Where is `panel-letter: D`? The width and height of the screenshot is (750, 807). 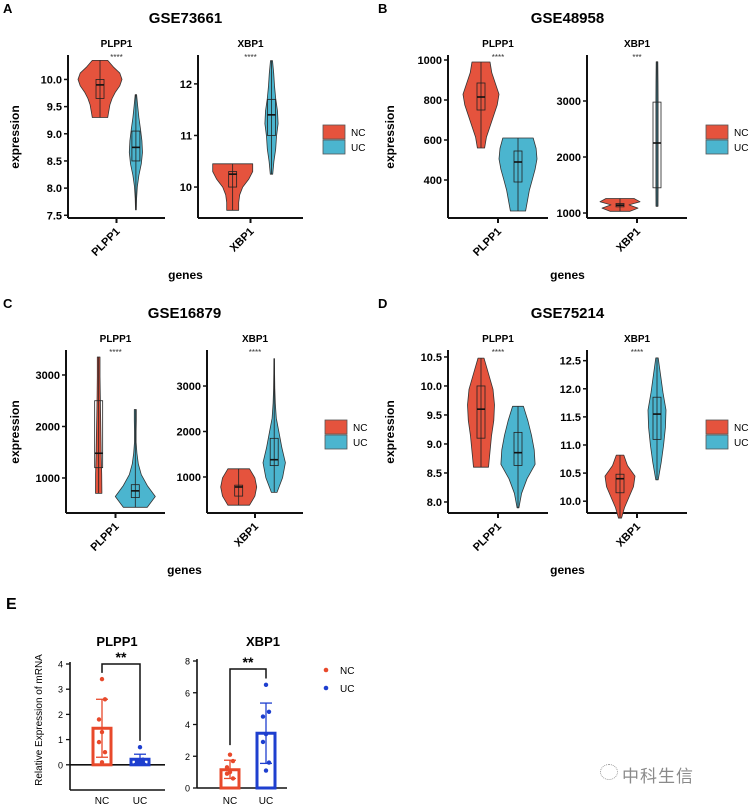 panel-letter: D is located at coordinates (382, 303).